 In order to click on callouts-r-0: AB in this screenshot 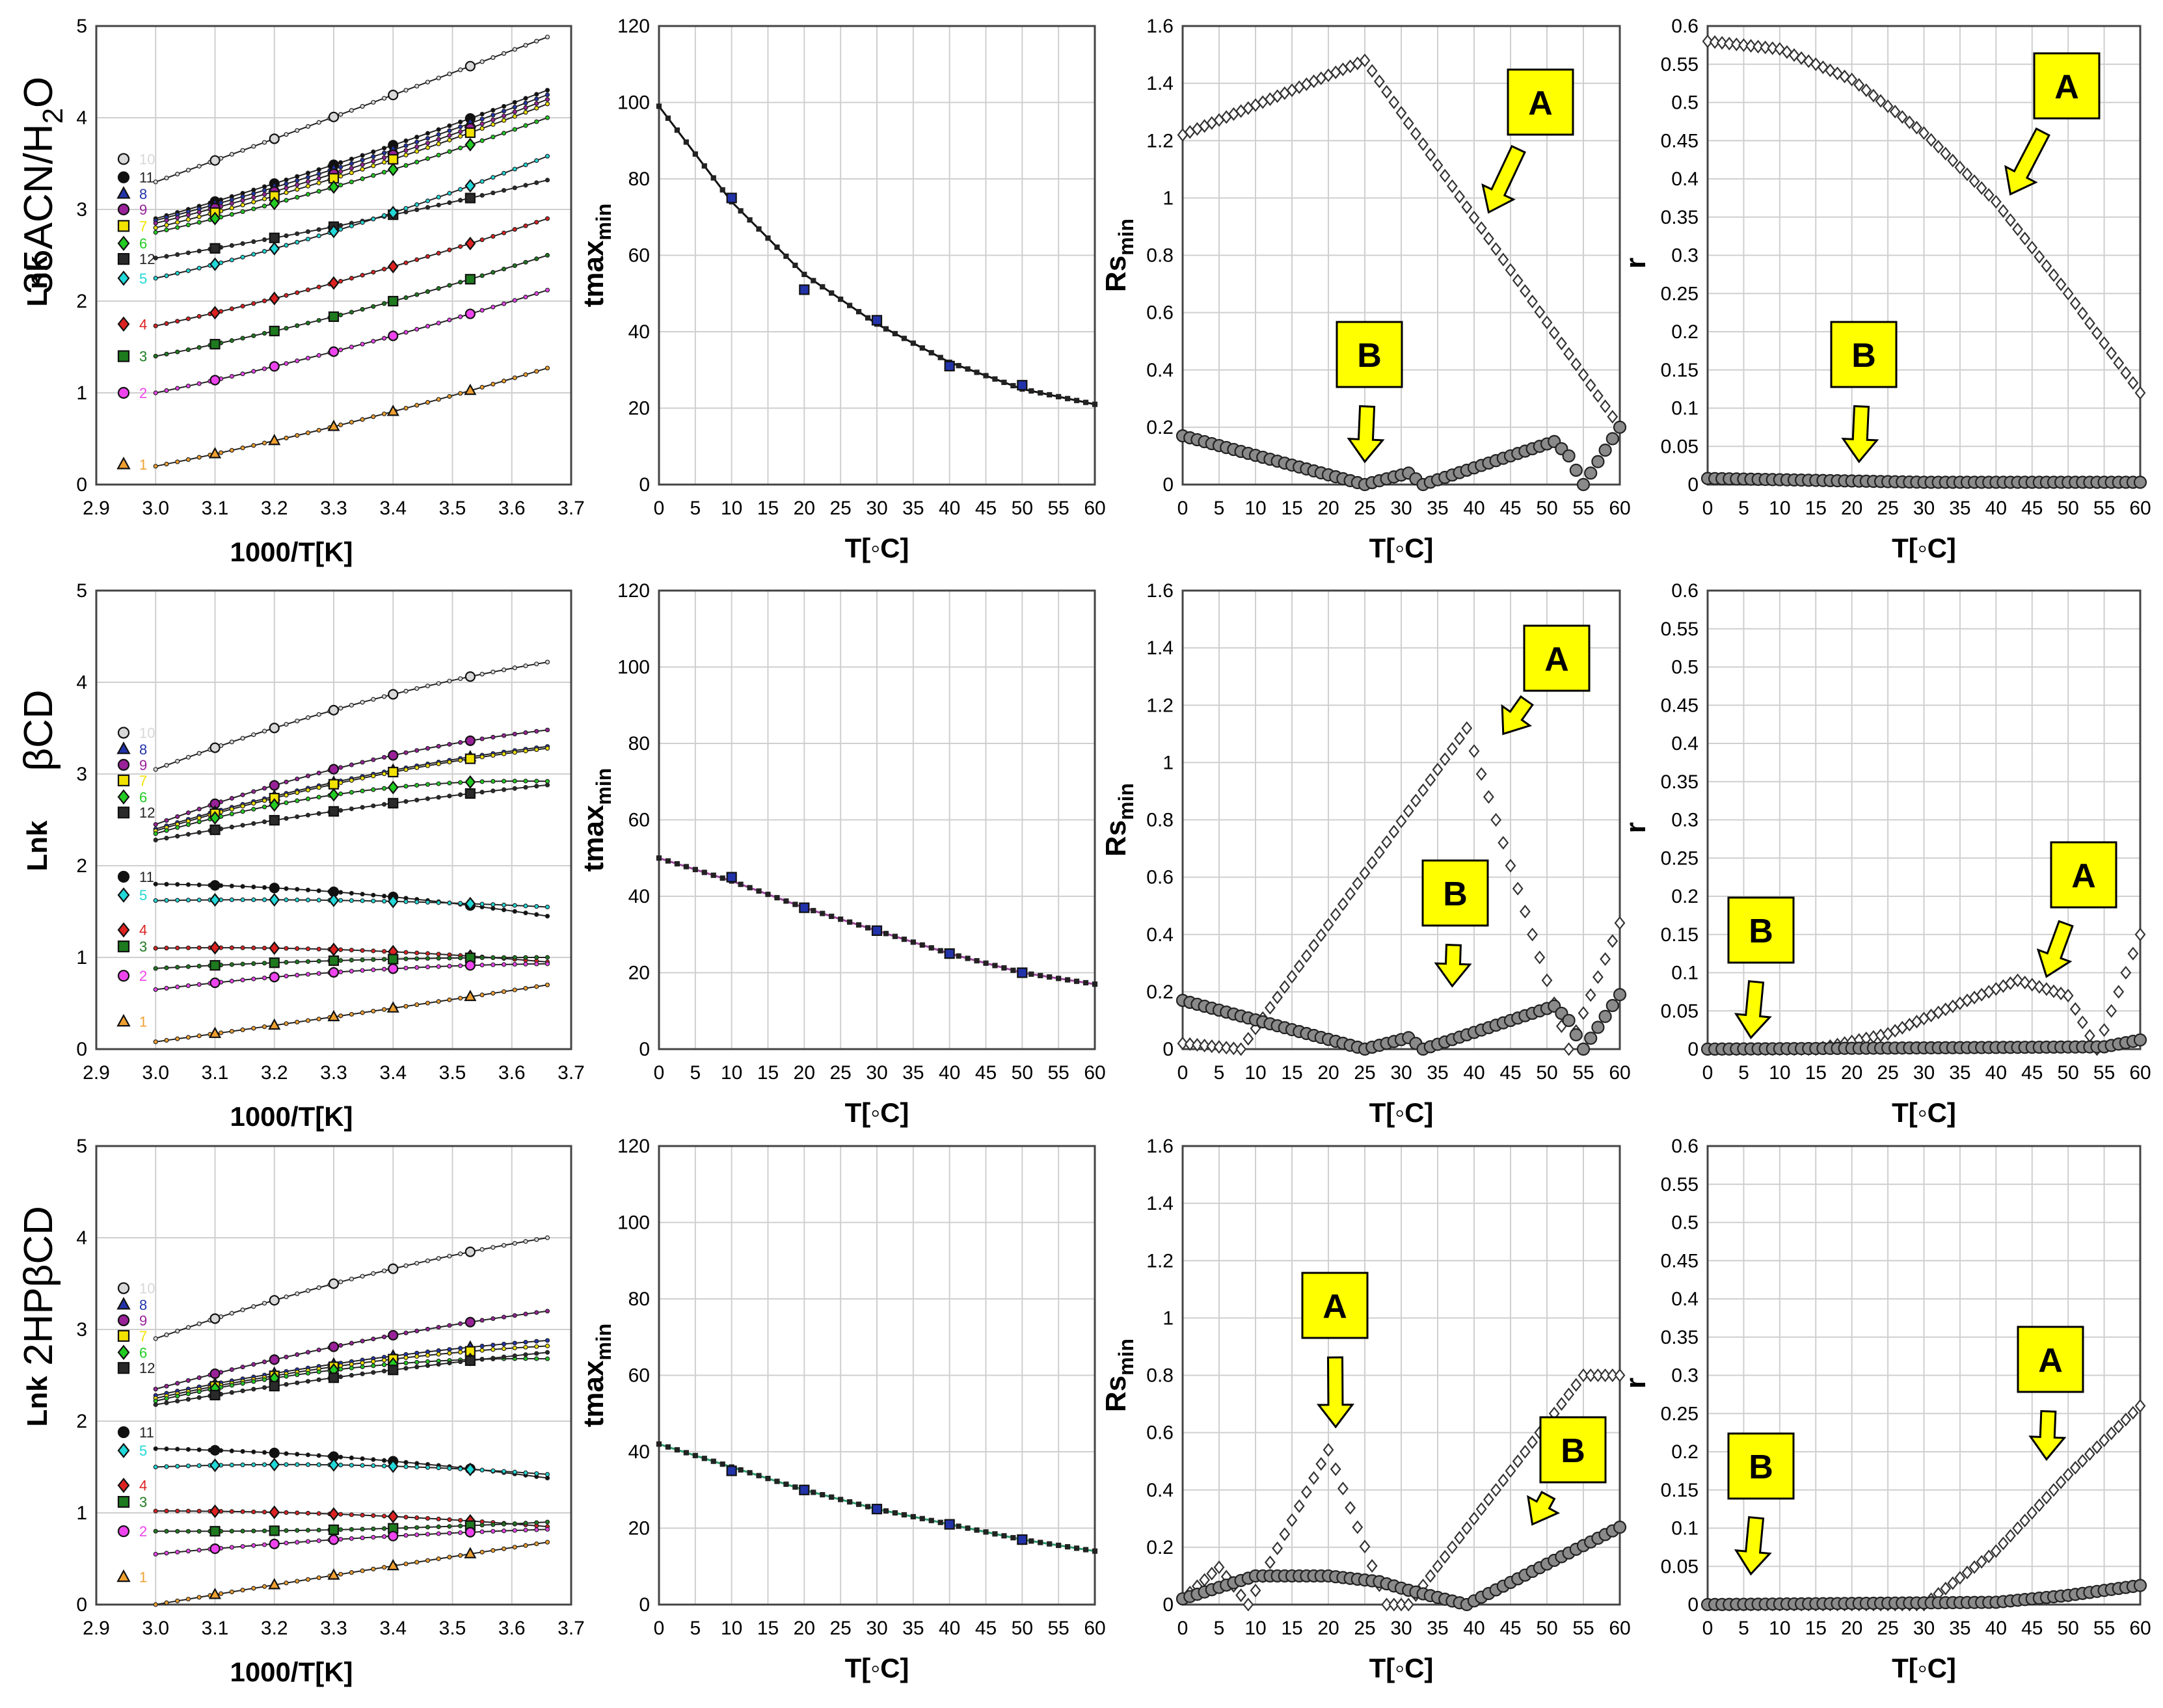, I will do `click(1966, 258)`.